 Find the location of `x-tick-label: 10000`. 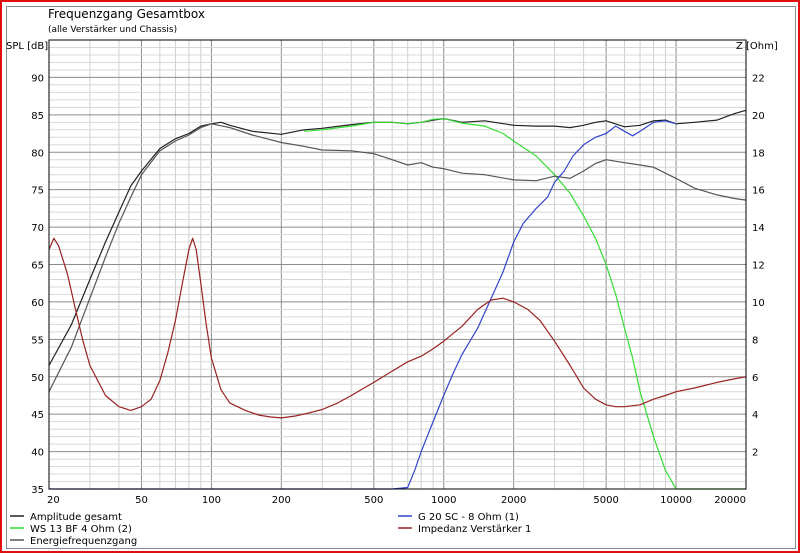

x-tick-label: 10000 is located at coordinates (676, 500).